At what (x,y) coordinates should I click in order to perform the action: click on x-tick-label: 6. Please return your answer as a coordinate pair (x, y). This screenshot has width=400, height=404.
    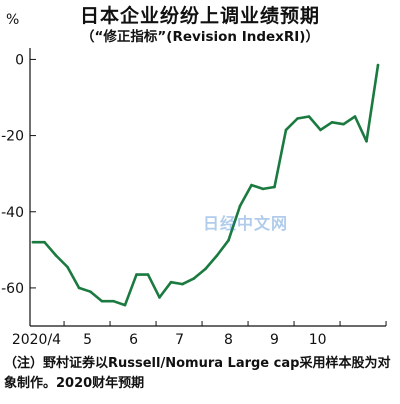
    Looking at the image, I should click on (133, 340).